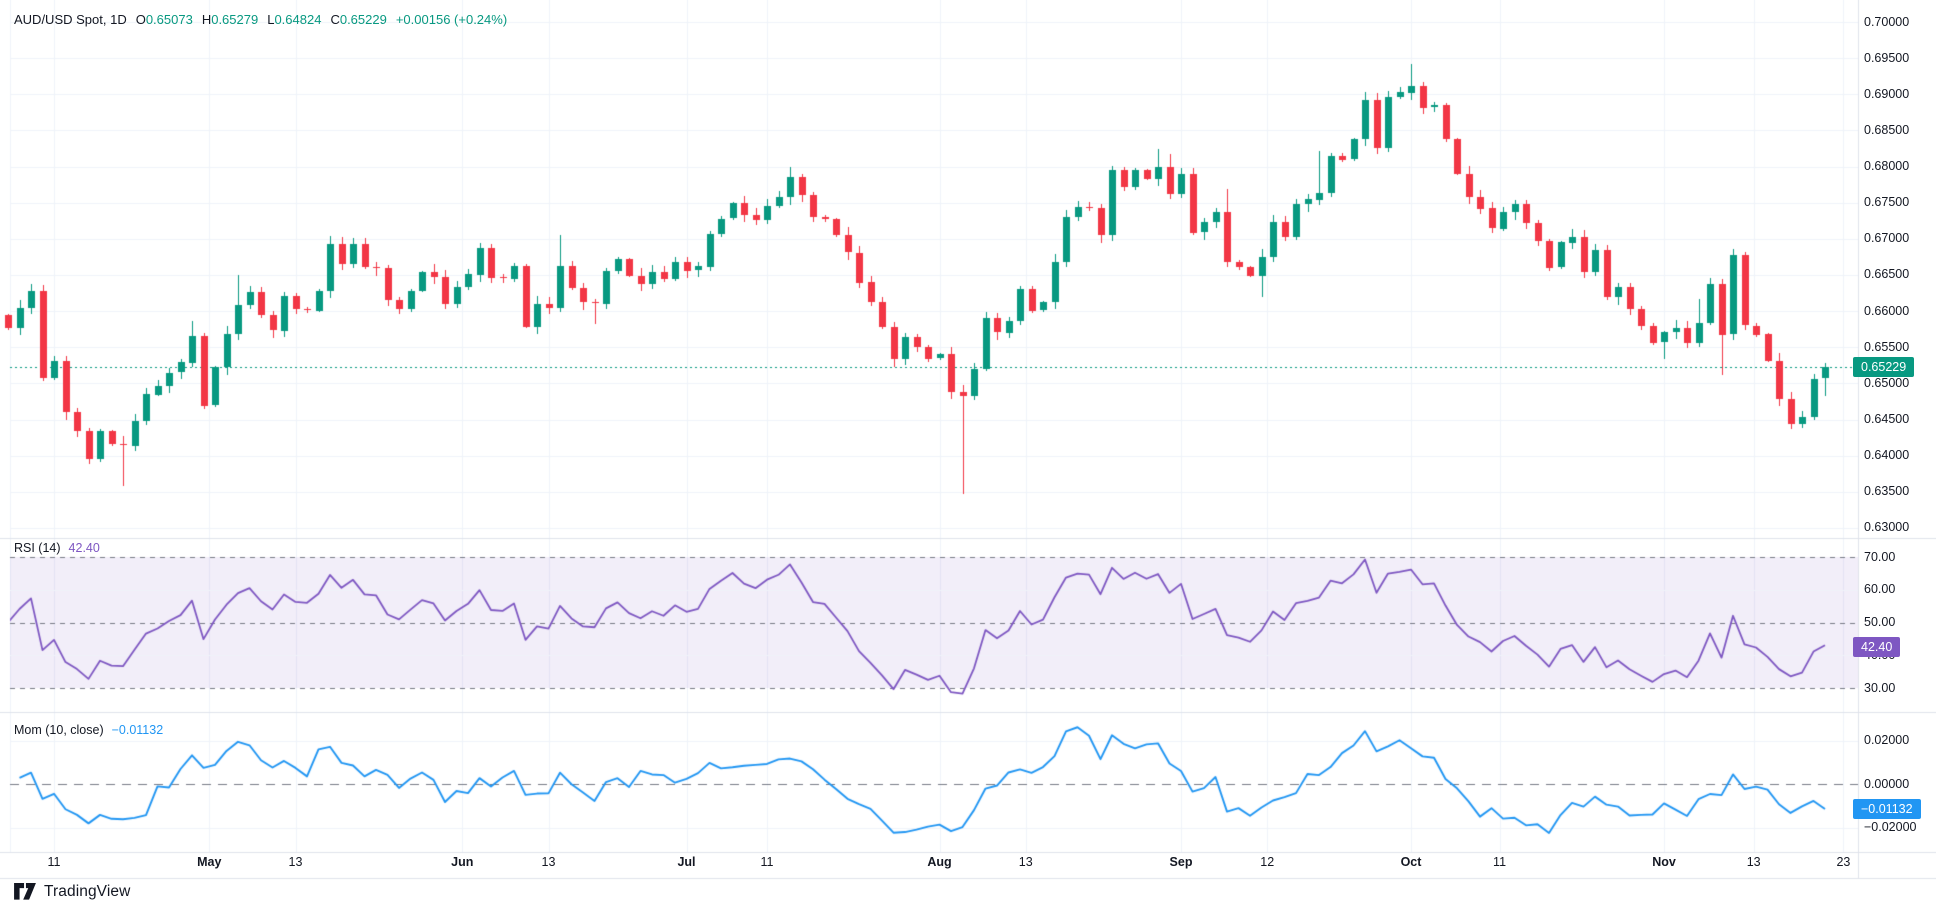  What do you see at coordinates (25, 891) in the screenshot?
I see `tradingview-icon` at bounding box center [25, 891].